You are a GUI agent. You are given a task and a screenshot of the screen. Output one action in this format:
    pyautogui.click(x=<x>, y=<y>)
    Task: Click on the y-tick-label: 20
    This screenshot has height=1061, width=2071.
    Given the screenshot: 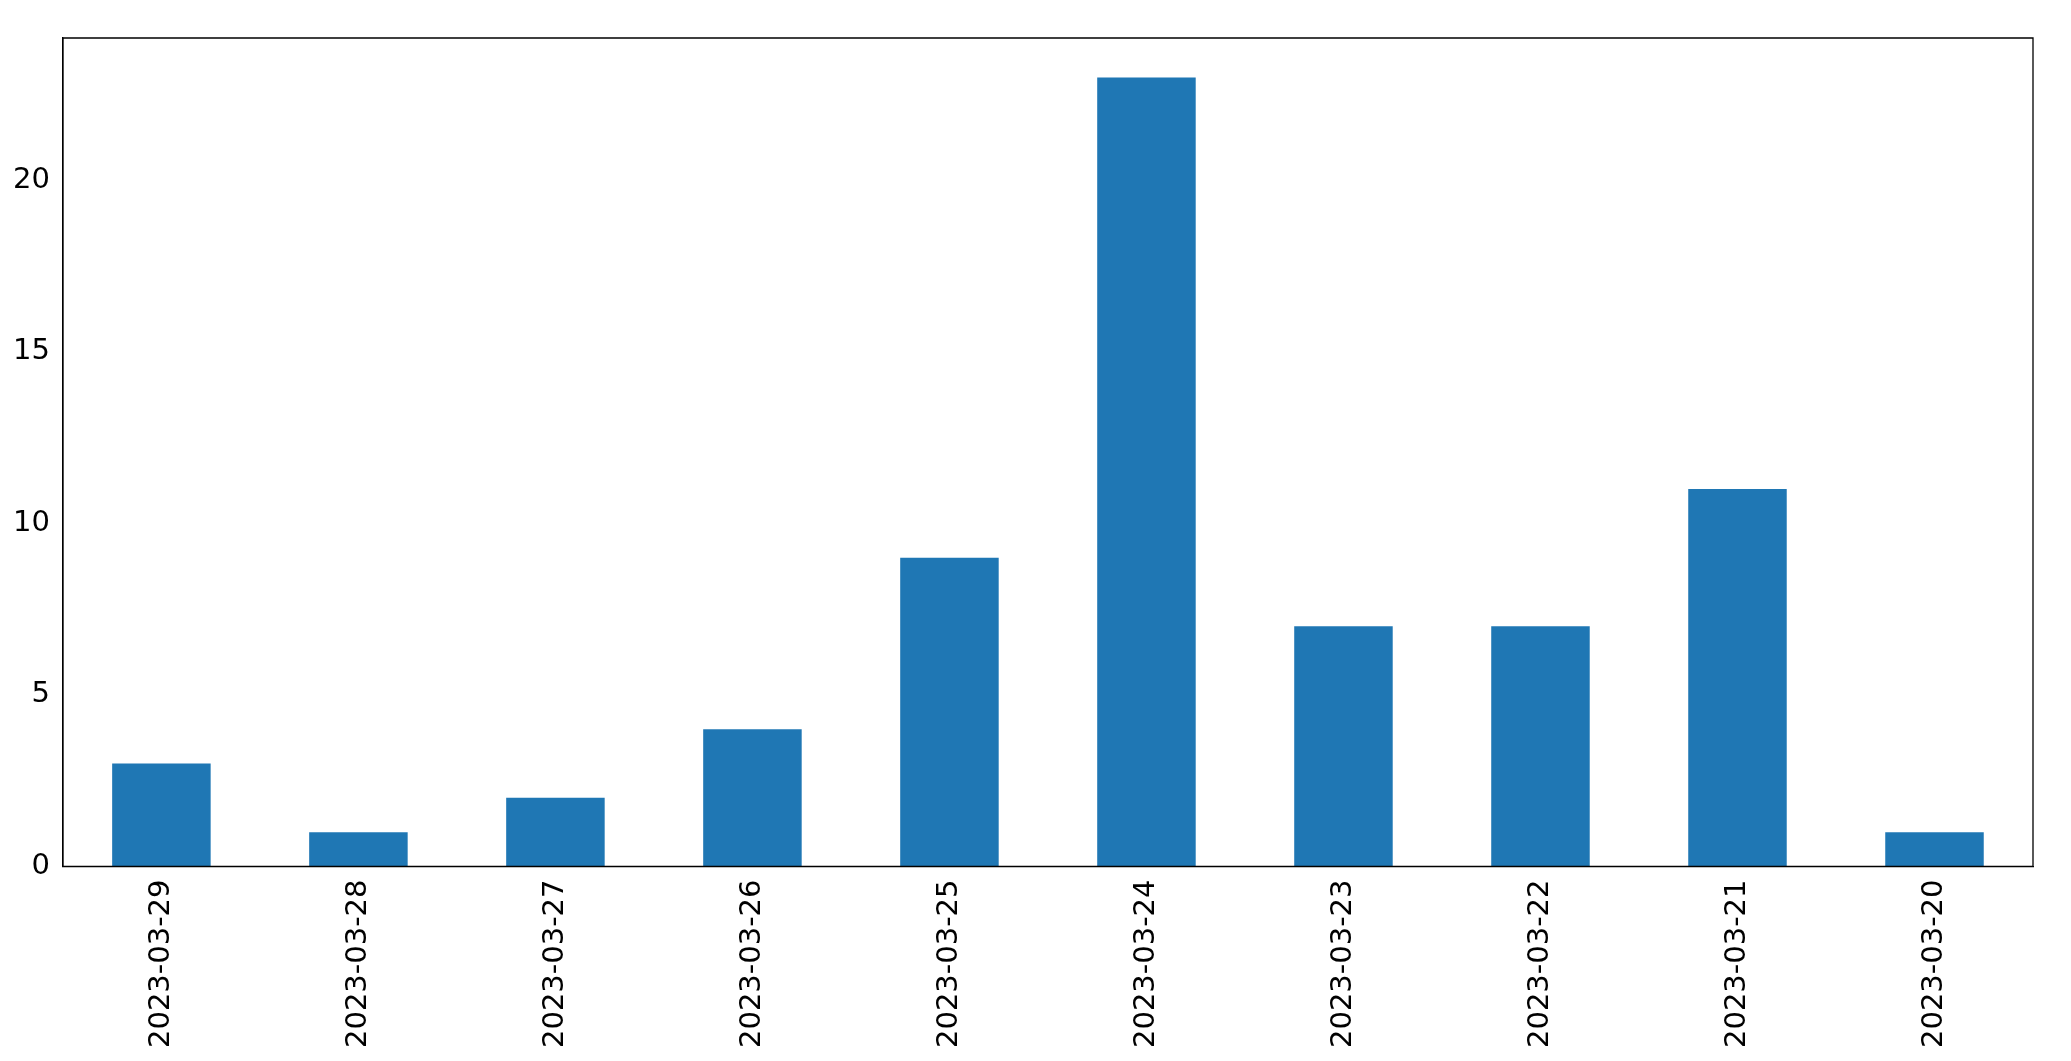 What is the action you would take?
    pyautogui.click(x=31, y=177)
    